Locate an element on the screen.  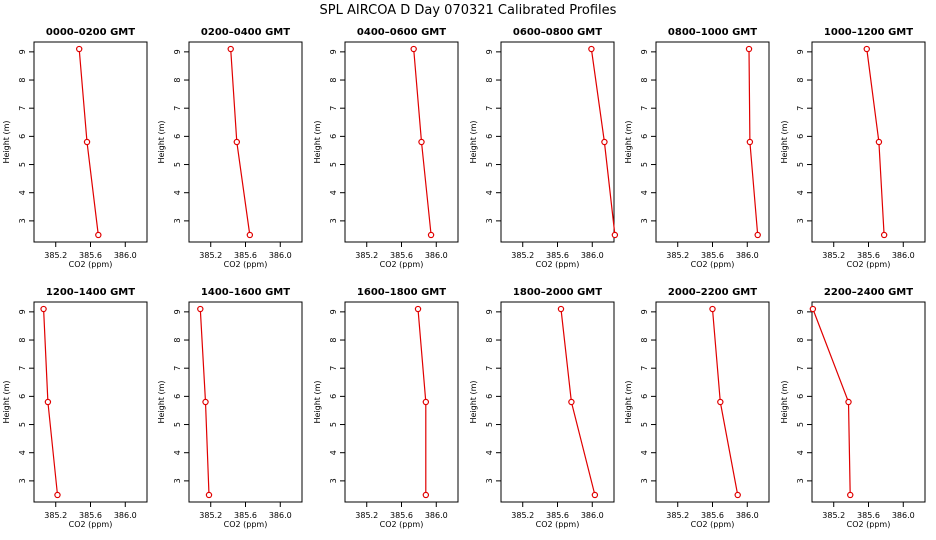
panel-title: 1800–2000 GMT is located at coordinates (557, 292).